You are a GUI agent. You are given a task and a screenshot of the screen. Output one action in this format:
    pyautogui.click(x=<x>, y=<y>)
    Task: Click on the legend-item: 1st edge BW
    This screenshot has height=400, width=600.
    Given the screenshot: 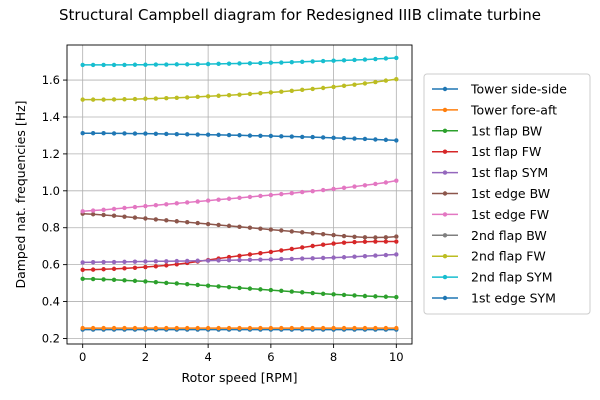 What is the action you would take?
    pyautogui.click(x=491, y=193)
    